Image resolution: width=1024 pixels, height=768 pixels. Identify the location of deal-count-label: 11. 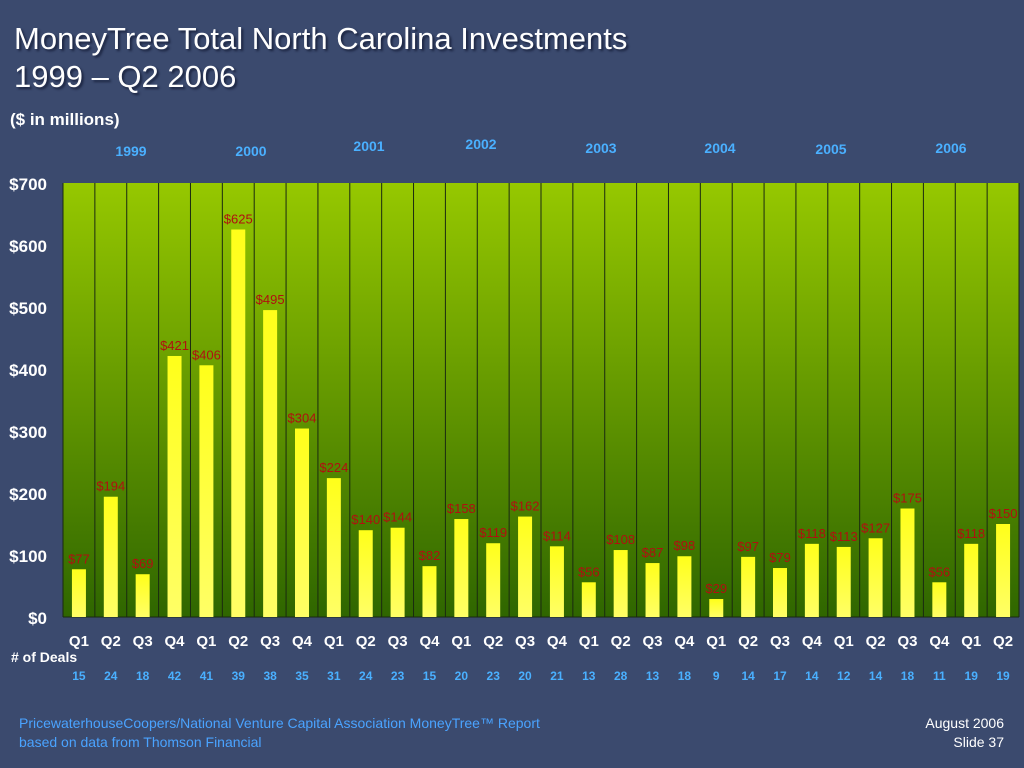
(939, 676).